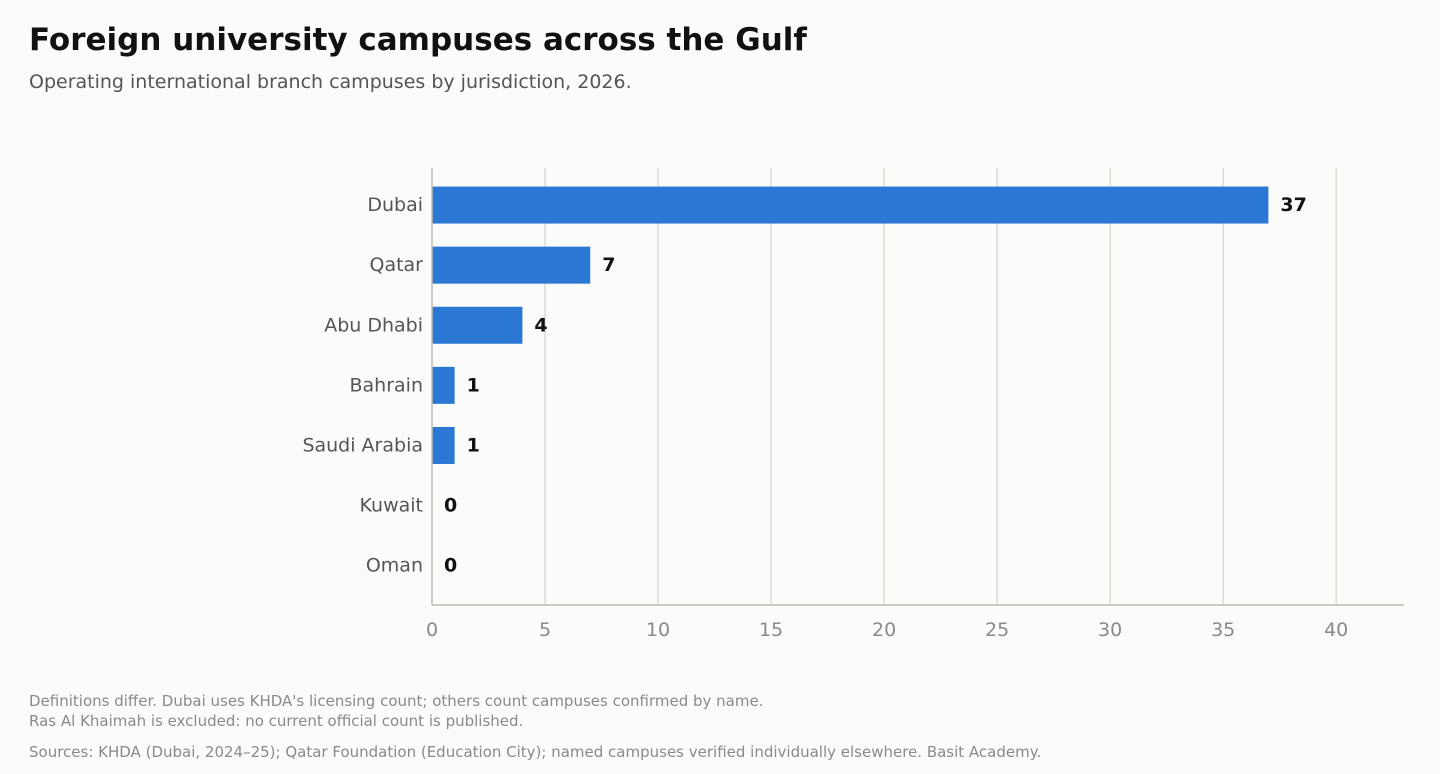 The image size is (1440, 774). I want to click on category-label: Bahrain, so click(387, 385).